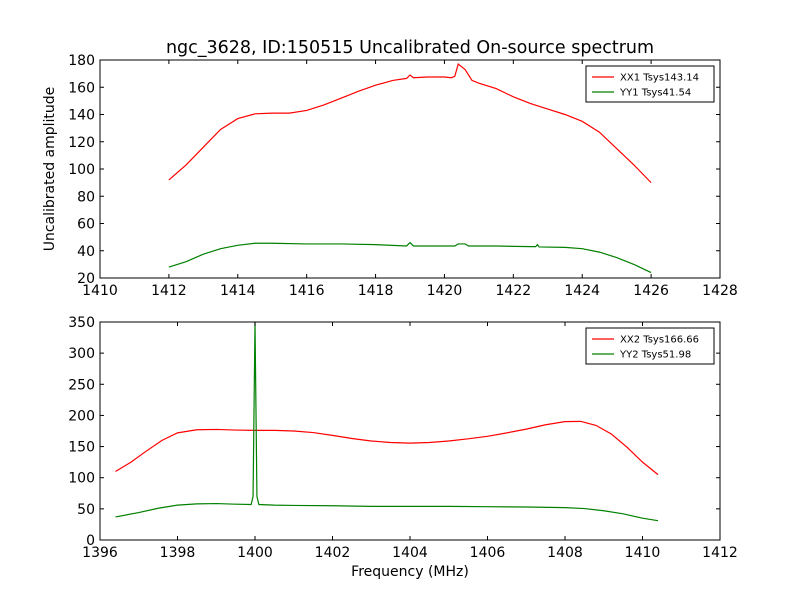 This screenshot has height=604, width=800. Describe the element at coordinates (86, 279) in the screenshot. I see `y-tick-label: 20` at that location.